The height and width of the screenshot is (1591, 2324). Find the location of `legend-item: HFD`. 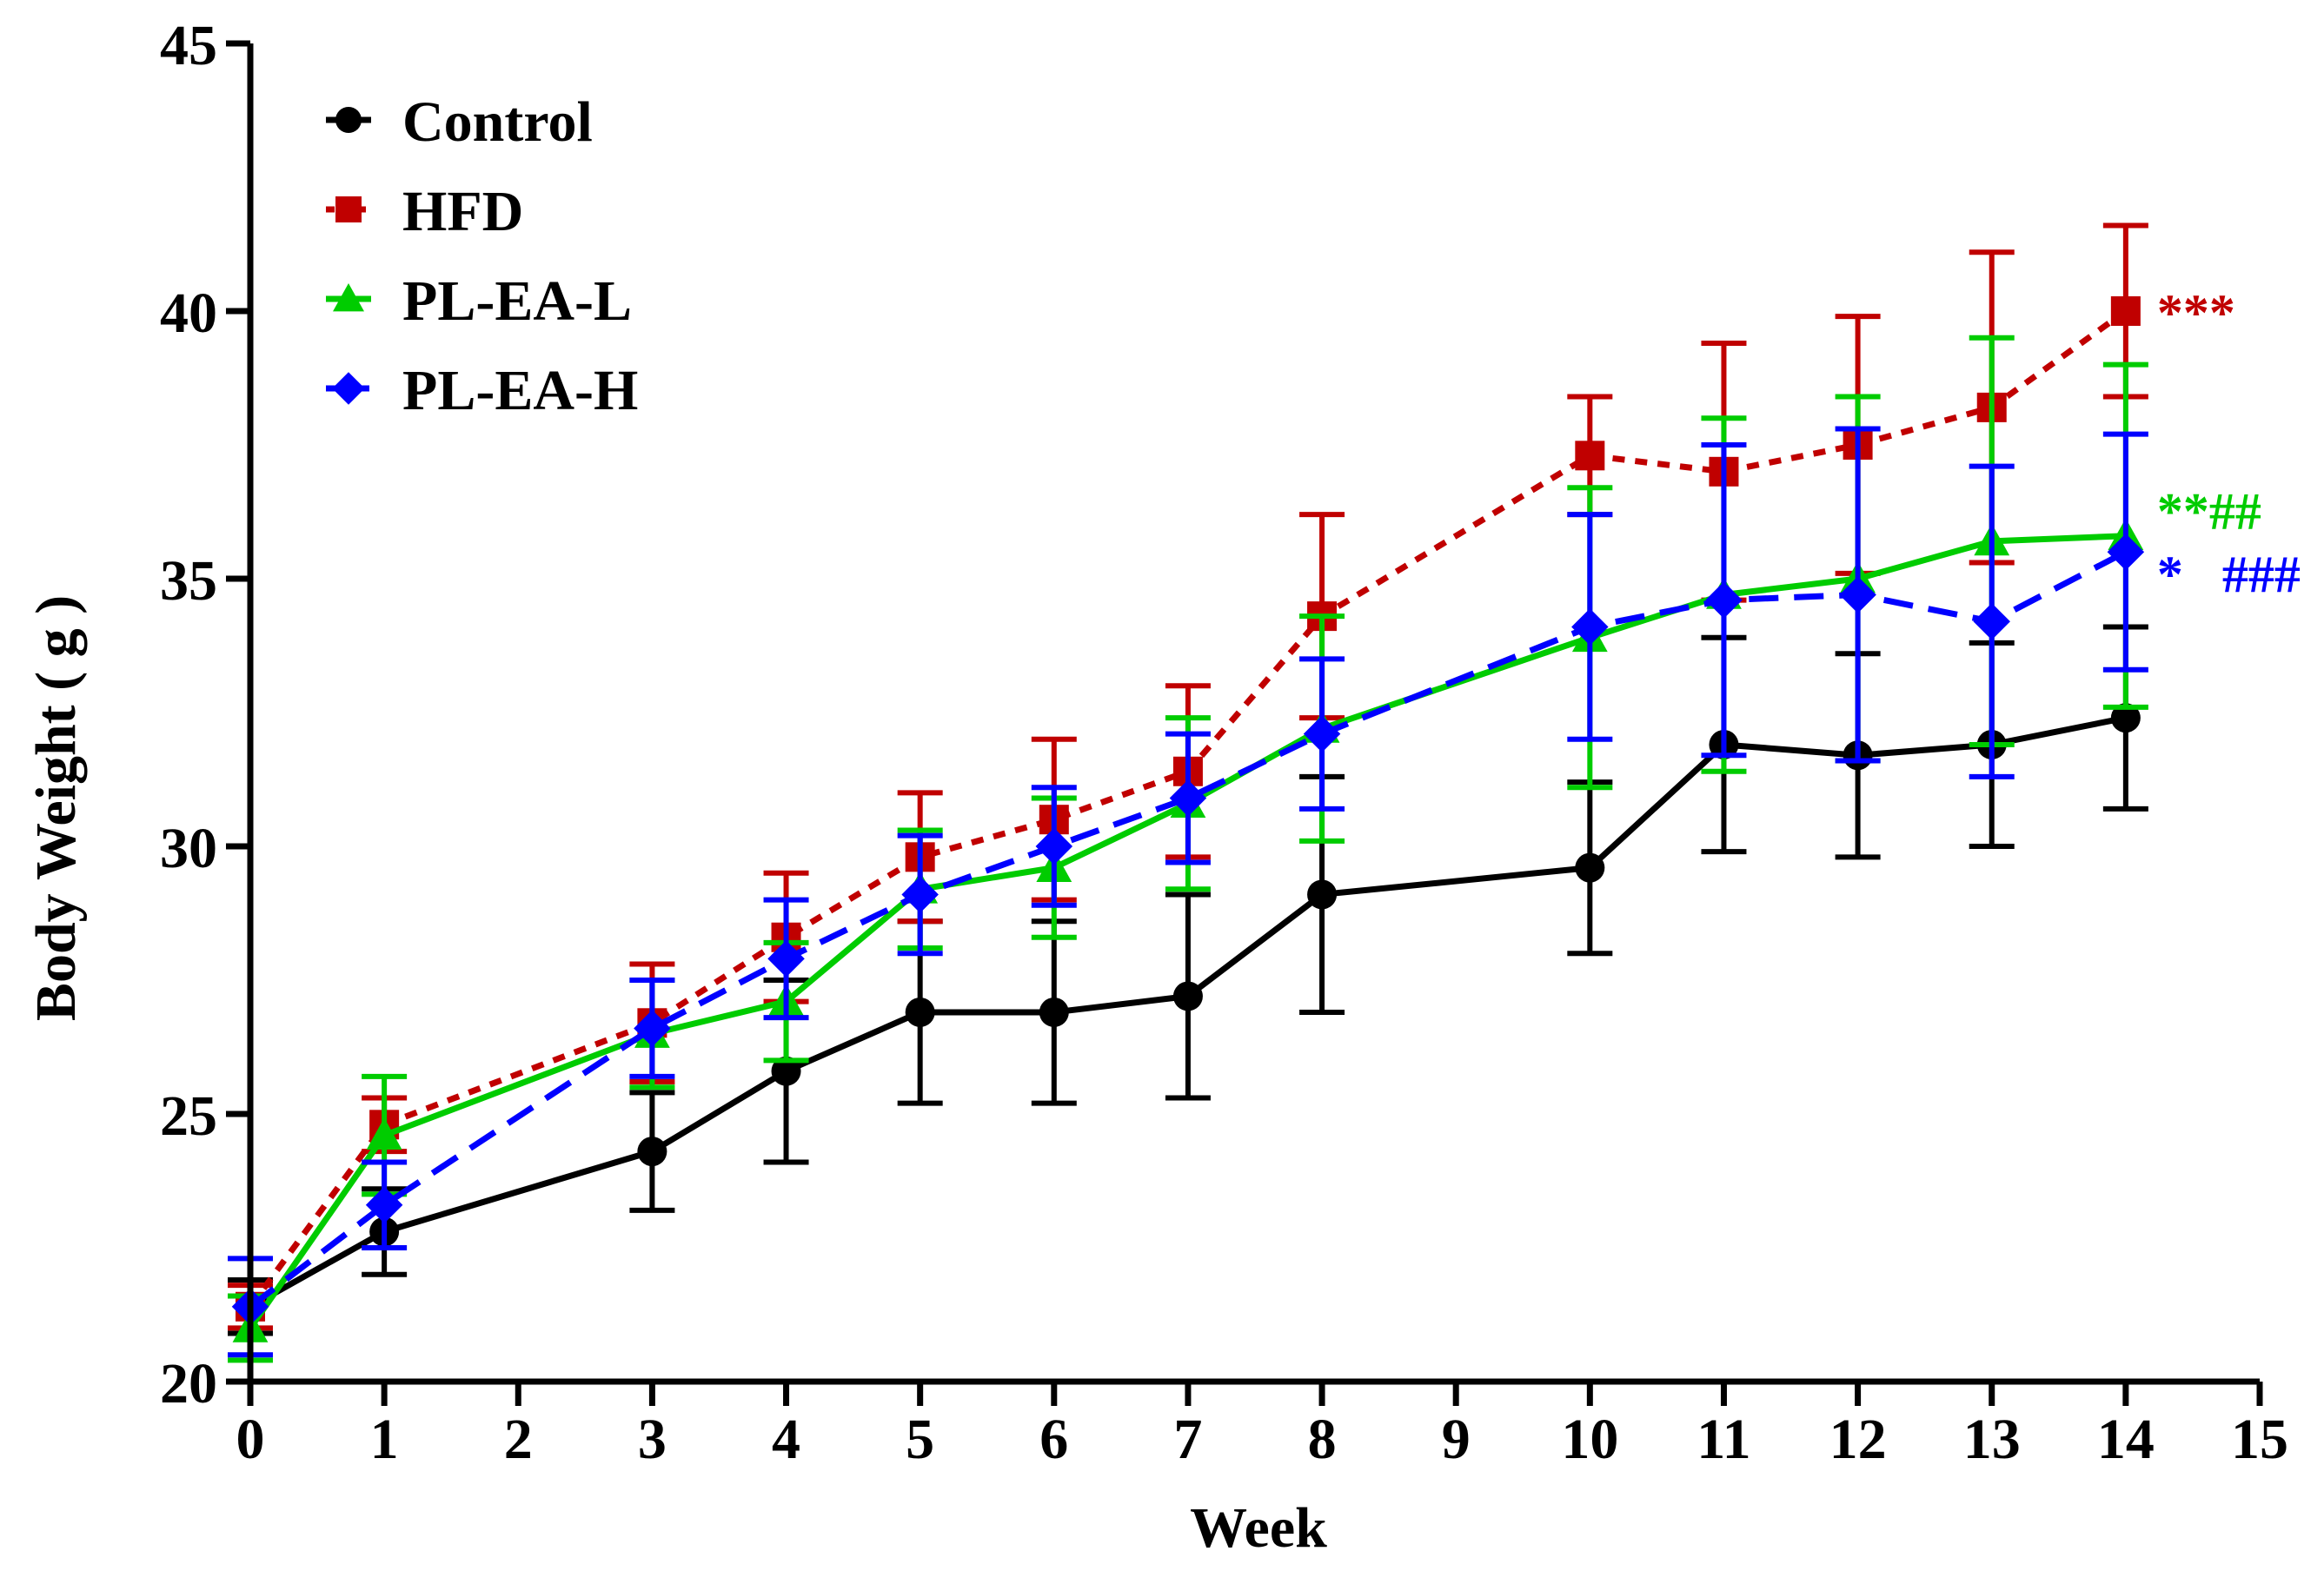

legend-item: HFD is located at coordinates (425, 211).